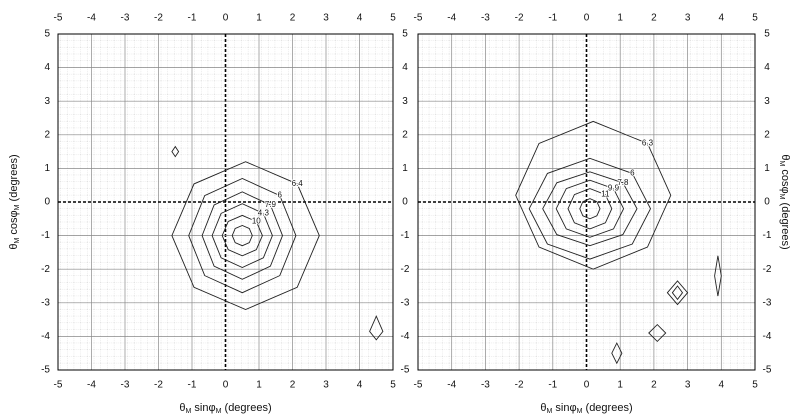 Image resolution: width=796 pixels, height=419 pixels. Describe the element at coordinates (605, 194) in the screenshot. I see `contour-label: 11` at that location.